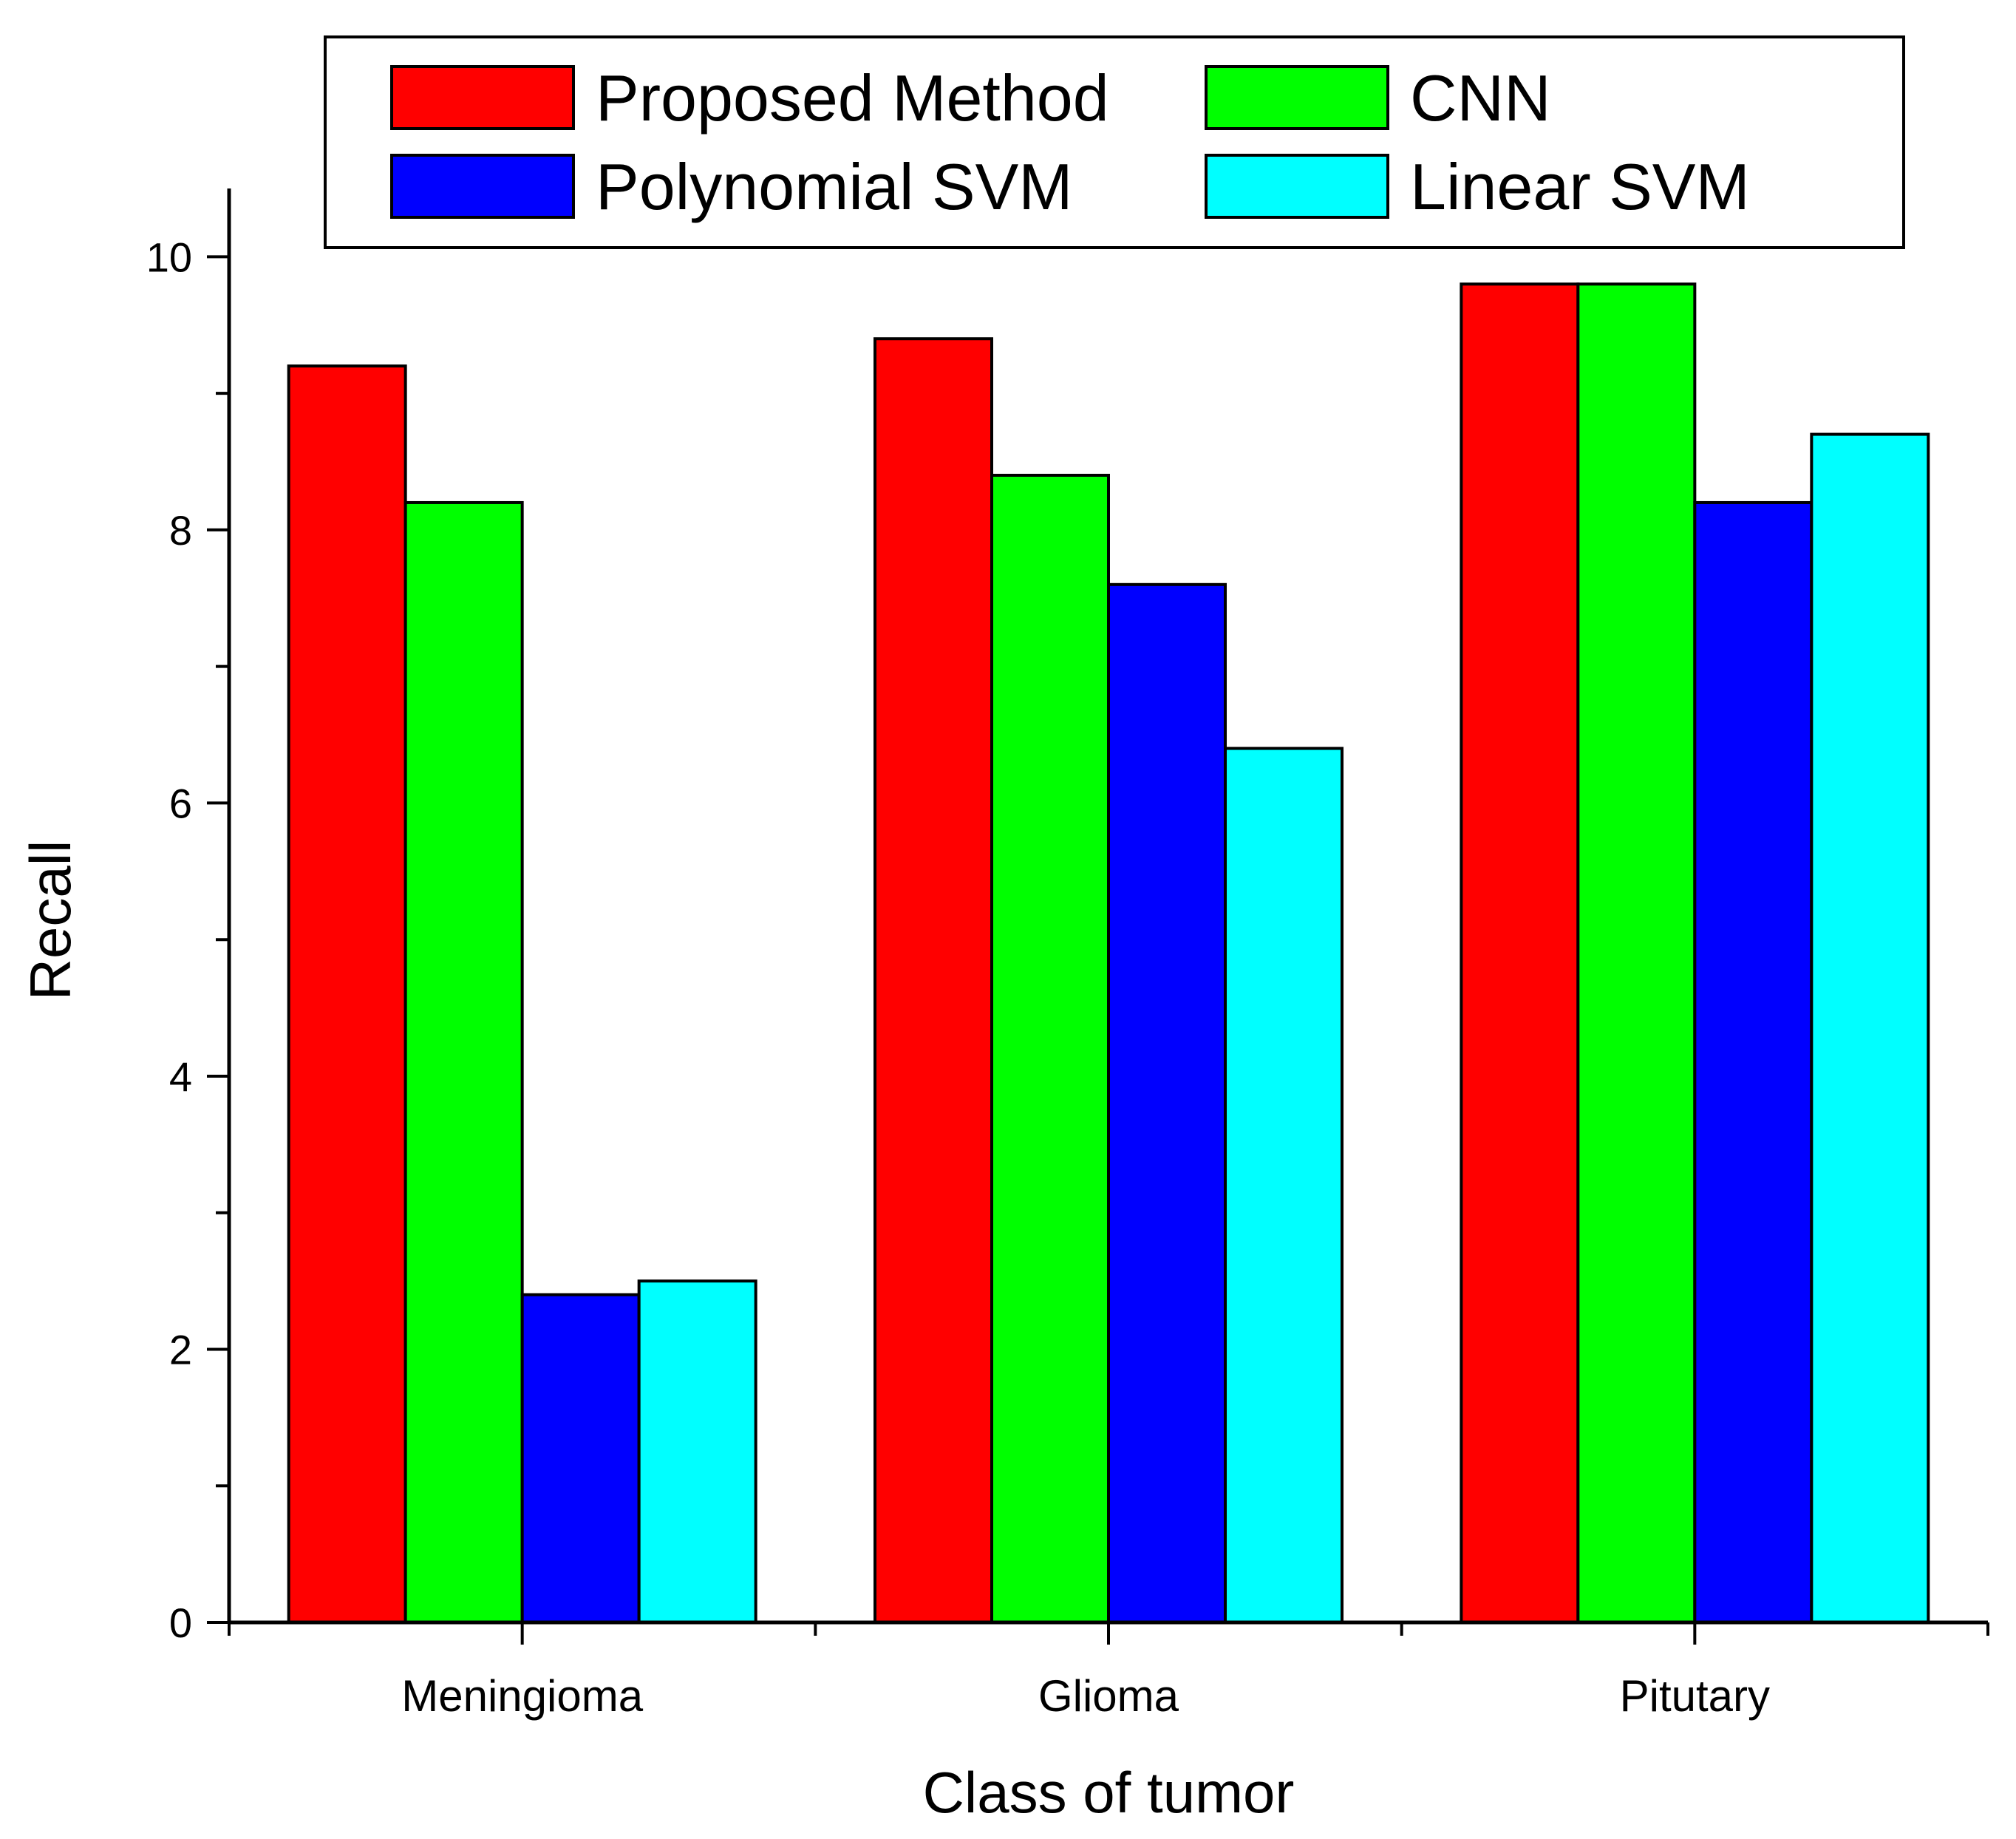  Describe the element at coordinates (463, 1062) in the screenshot. I see `bar-cnn-meningioma` at that location.